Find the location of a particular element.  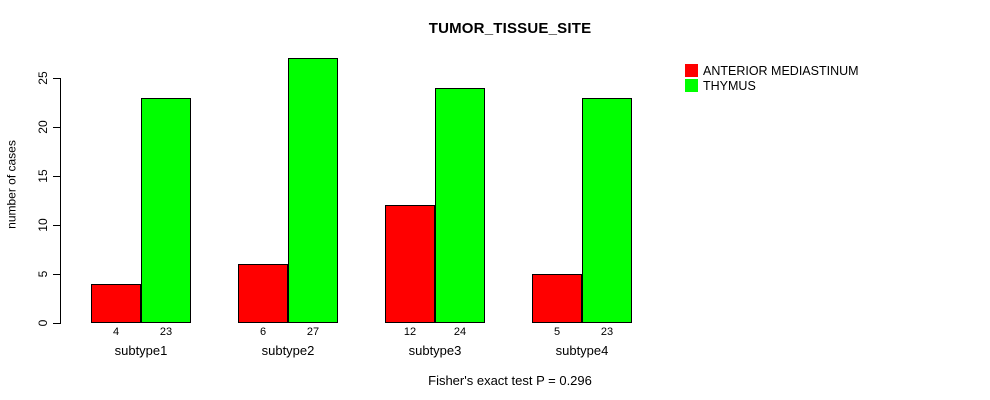

bar-value-label: 5 is located at coordinates (557, 332).